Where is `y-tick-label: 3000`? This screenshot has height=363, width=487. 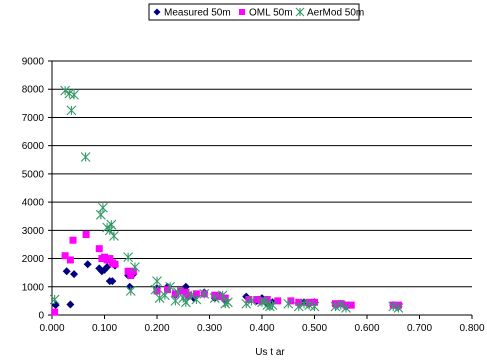
y-tick-label: 3000 is located at coordinates (33, 231).